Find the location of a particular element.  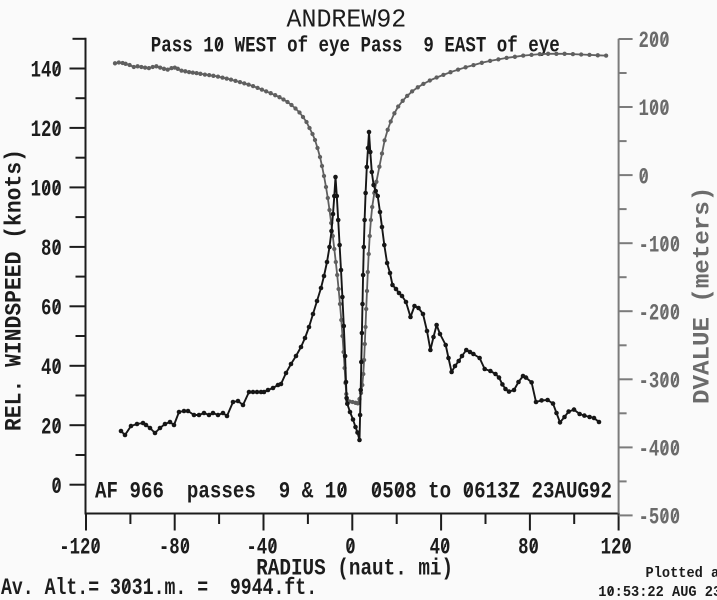

svg-text: -40 is located at coordinates (261, 548).